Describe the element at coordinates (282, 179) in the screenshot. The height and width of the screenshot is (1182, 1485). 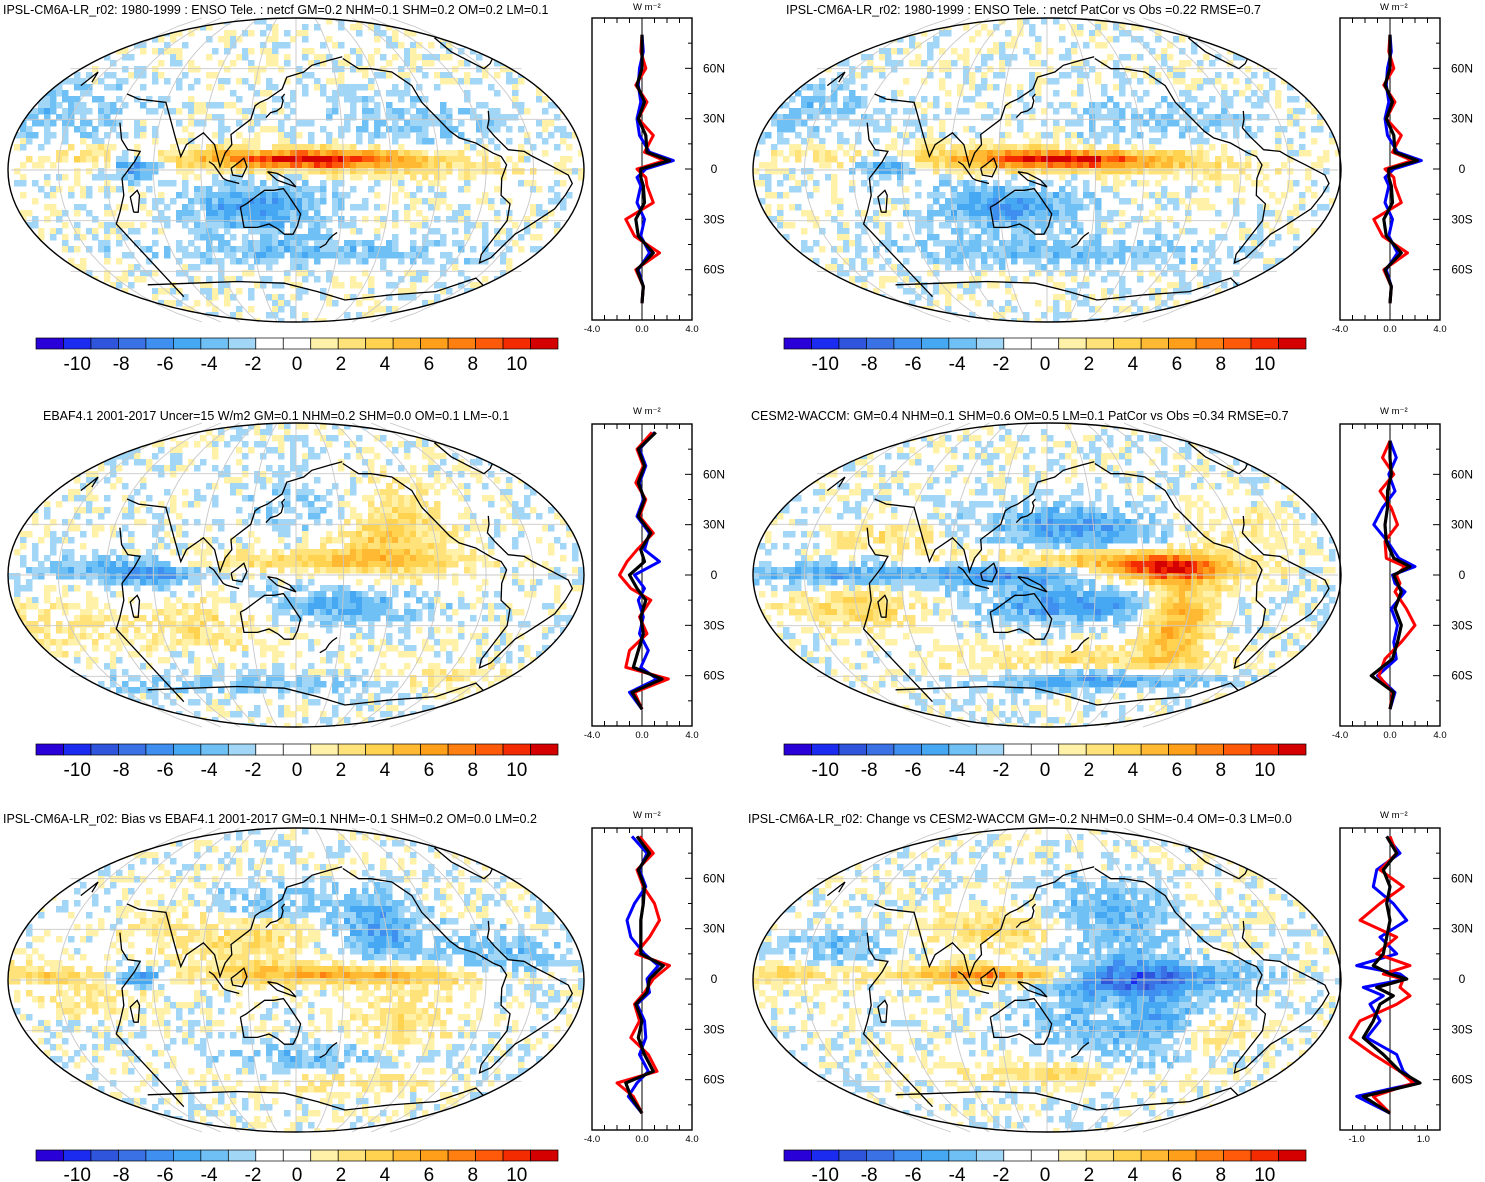
I see `coastline` at that location.